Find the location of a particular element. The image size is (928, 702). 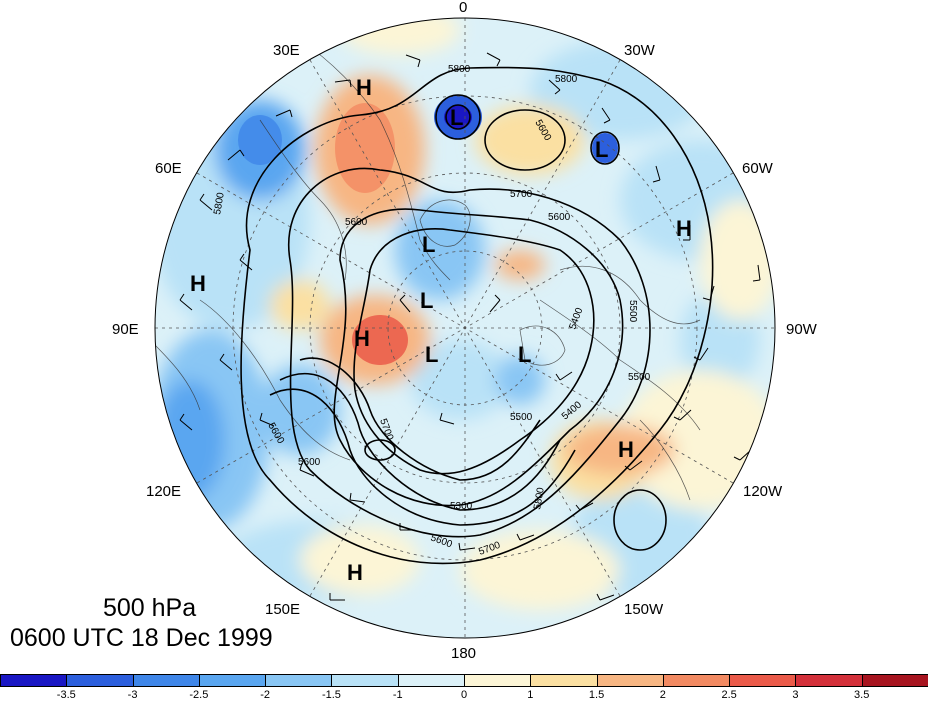

lon-label-120e: 120E is located at coordinates (163, 491).